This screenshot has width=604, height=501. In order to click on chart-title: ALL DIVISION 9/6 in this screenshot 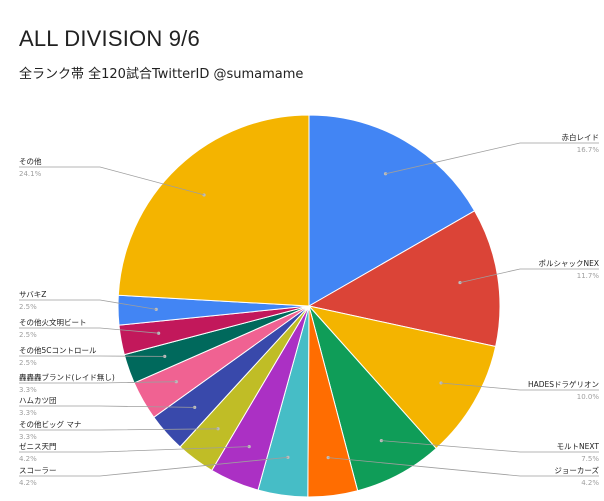, I will do `click(109, 38)`.